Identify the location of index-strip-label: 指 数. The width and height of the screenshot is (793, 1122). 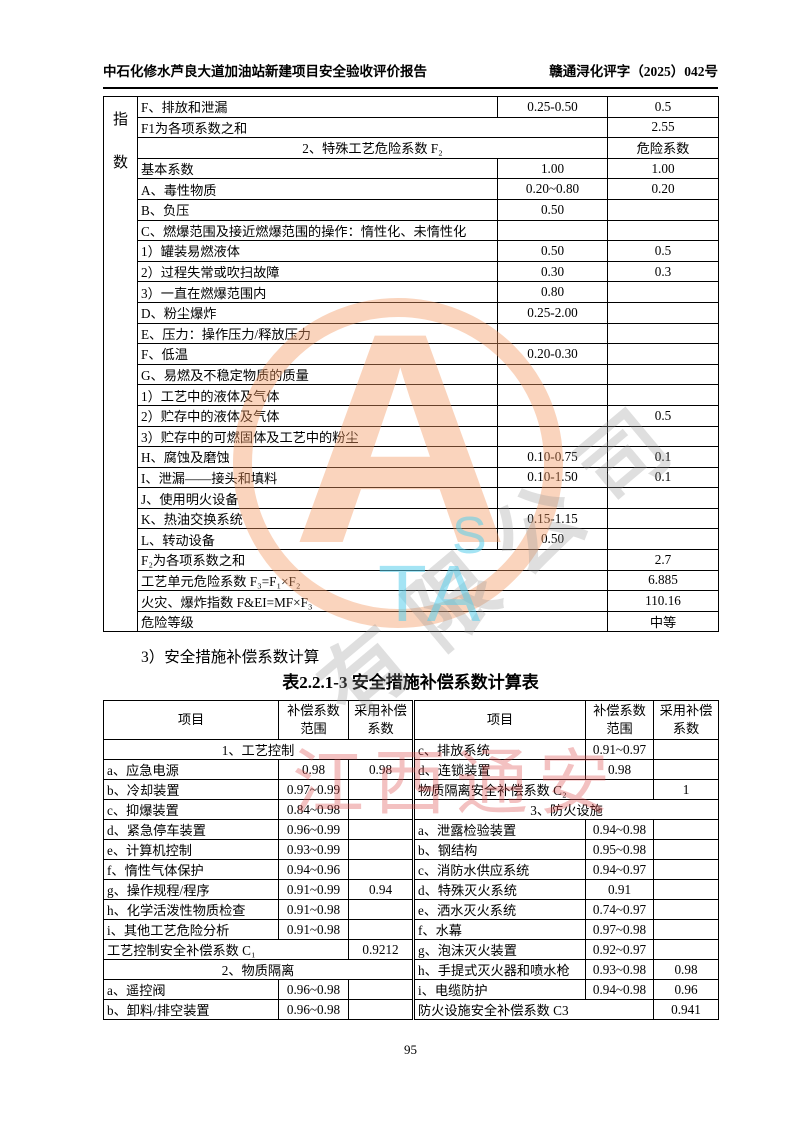
(120, 364).